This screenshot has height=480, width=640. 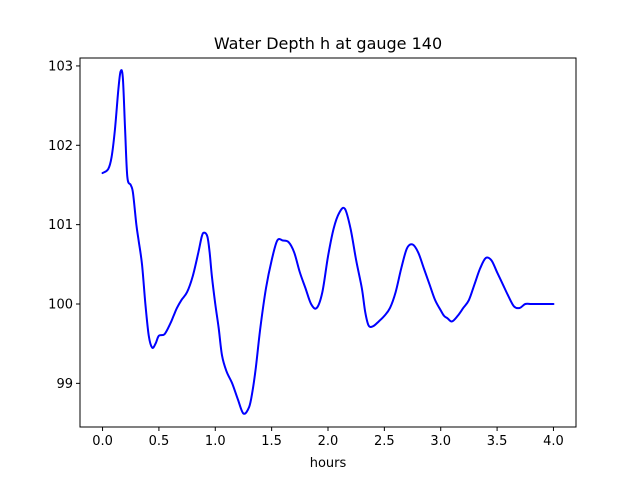 What do you see at coordinates (328, 43) in the screenshot?
I see `chart-title: Water Depth h at gauge 140` at bounding box center [328, 43].